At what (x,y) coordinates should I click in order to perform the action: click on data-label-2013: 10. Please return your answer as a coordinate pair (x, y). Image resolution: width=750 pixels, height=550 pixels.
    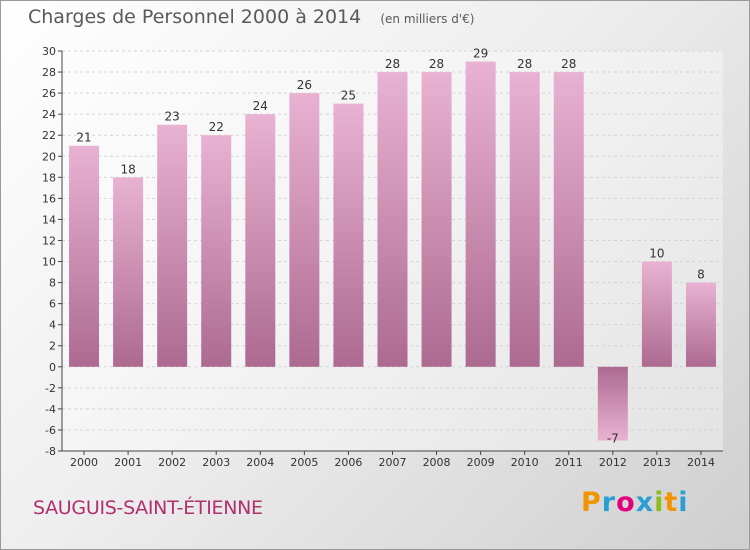
    Looking at the image, I should click on (656, 254).